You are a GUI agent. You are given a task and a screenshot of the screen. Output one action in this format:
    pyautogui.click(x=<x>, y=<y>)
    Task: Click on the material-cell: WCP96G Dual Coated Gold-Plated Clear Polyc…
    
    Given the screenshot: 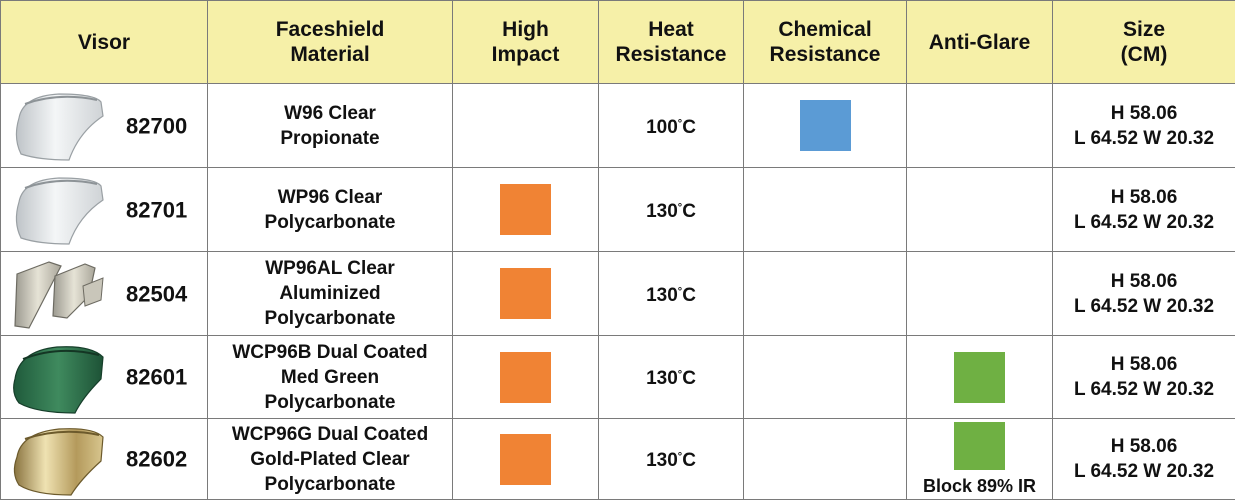 What is the action you would take?
    pyautogui.click(x=330, y=459)
    